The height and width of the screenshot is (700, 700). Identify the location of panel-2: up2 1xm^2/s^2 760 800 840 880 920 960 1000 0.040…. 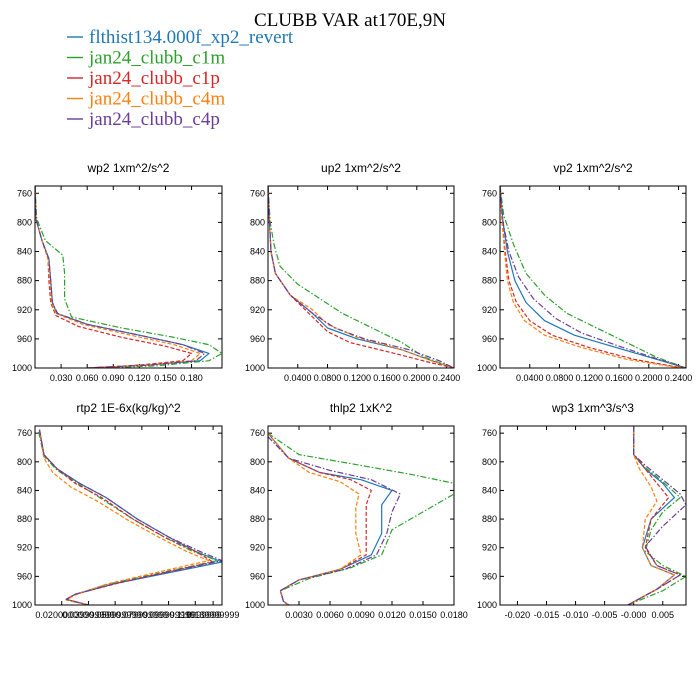
(352, 272).